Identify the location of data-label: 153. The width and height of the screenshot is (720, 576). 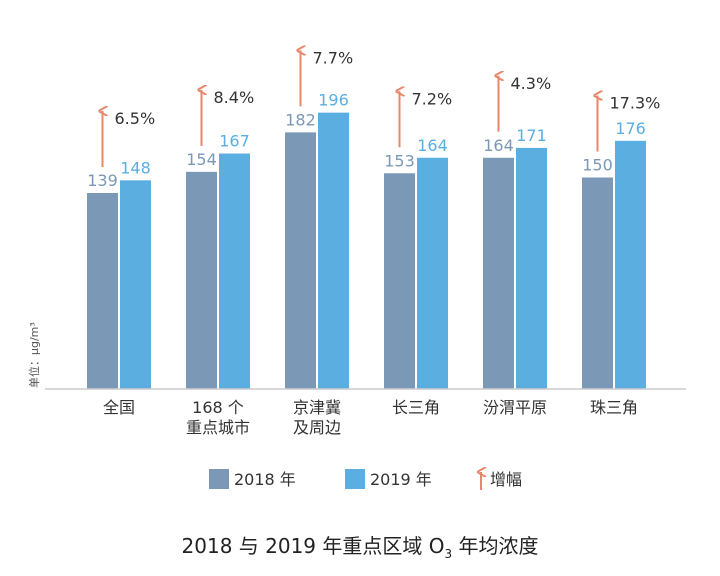
(399, 160).